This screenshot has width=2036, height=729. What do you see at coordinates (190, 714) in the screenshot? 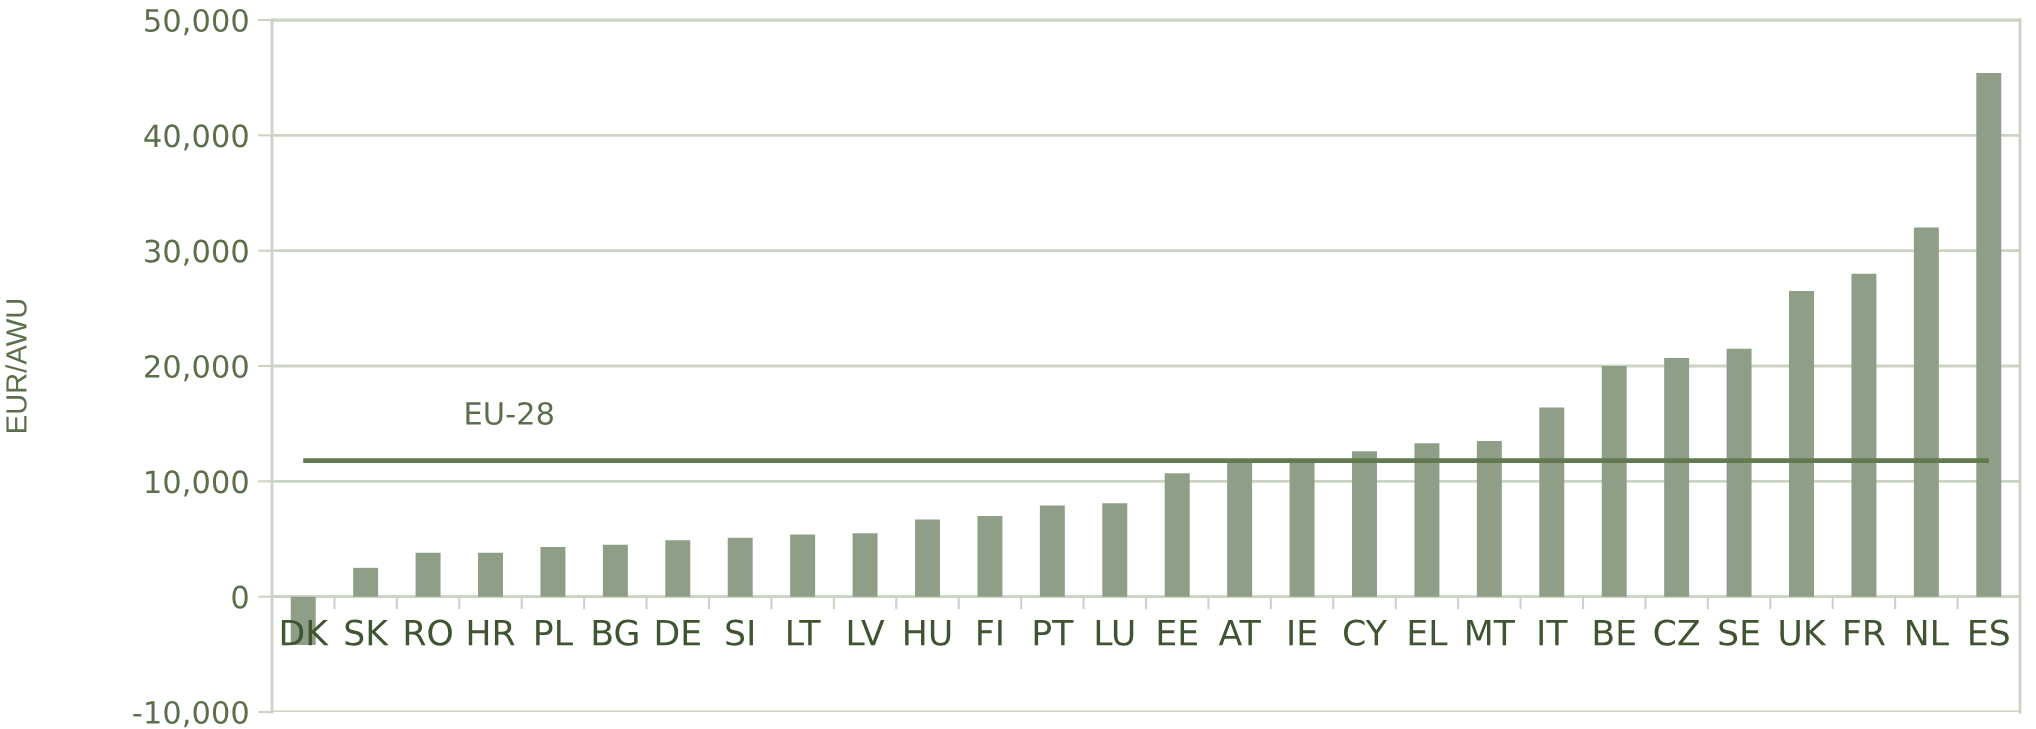
I see `y-tick-label: -10,000` at bounding box center [190, 714].